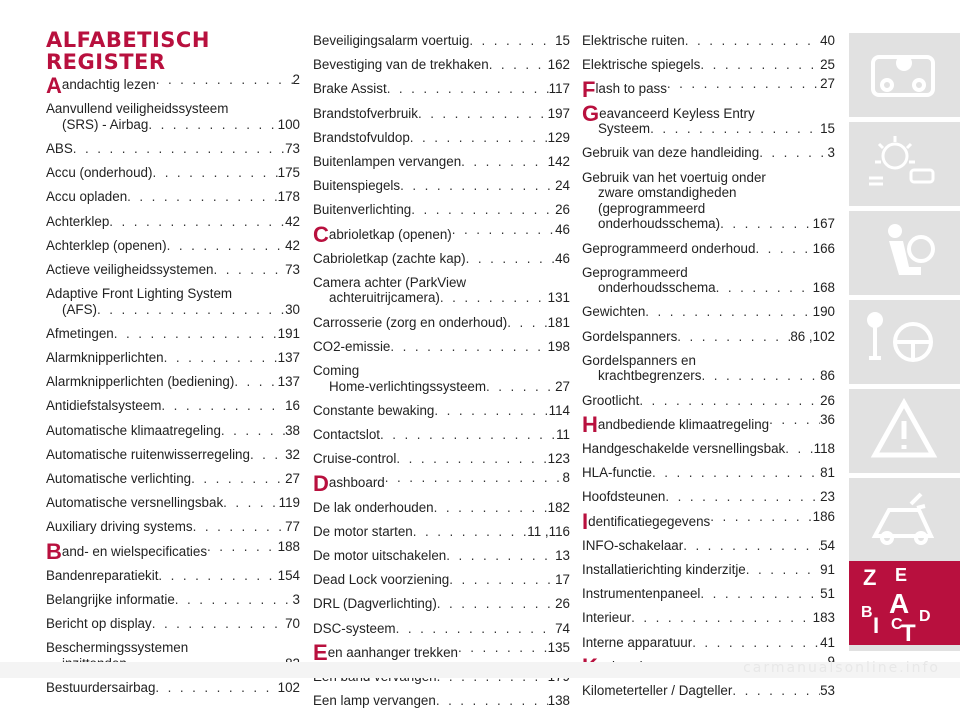 Image resolution: width=960 pixels, height=717 pixels. Describe the element at coordinates (558, 701) in the screenshot. I see `page-number: 138` at that location.